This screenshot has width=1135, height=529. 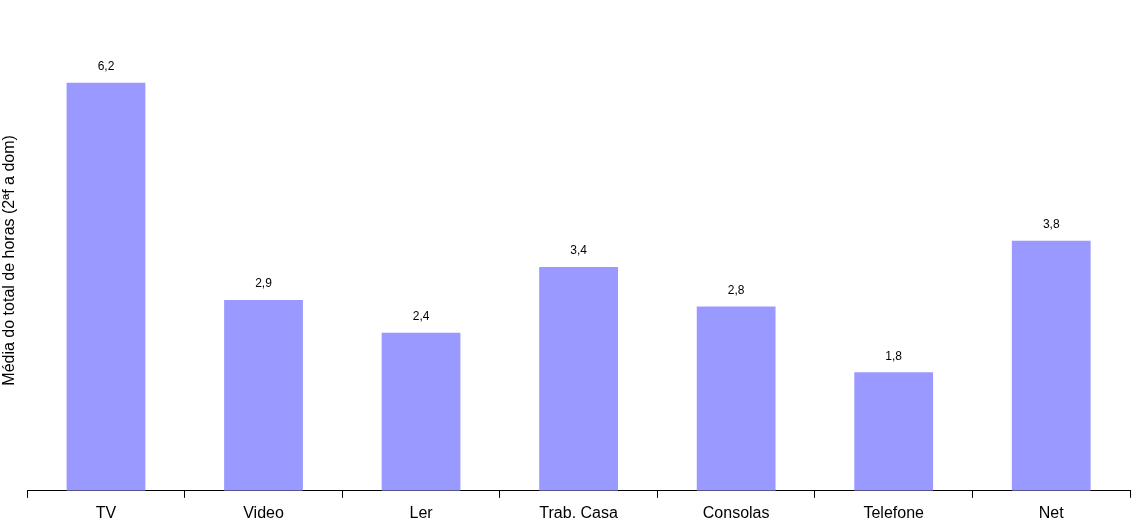 I want to click on data-label: 3,8, so click(x=1051, y=223).